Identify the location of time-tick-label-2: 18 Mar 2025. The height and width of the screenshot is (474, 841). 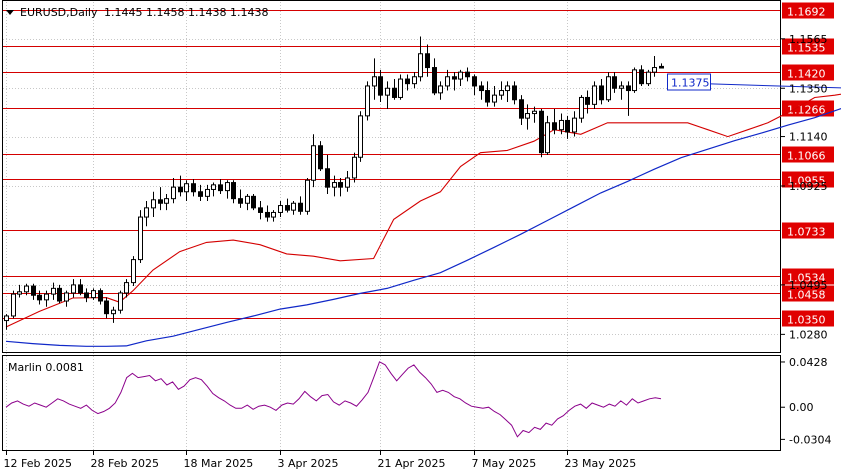
(219, 463).